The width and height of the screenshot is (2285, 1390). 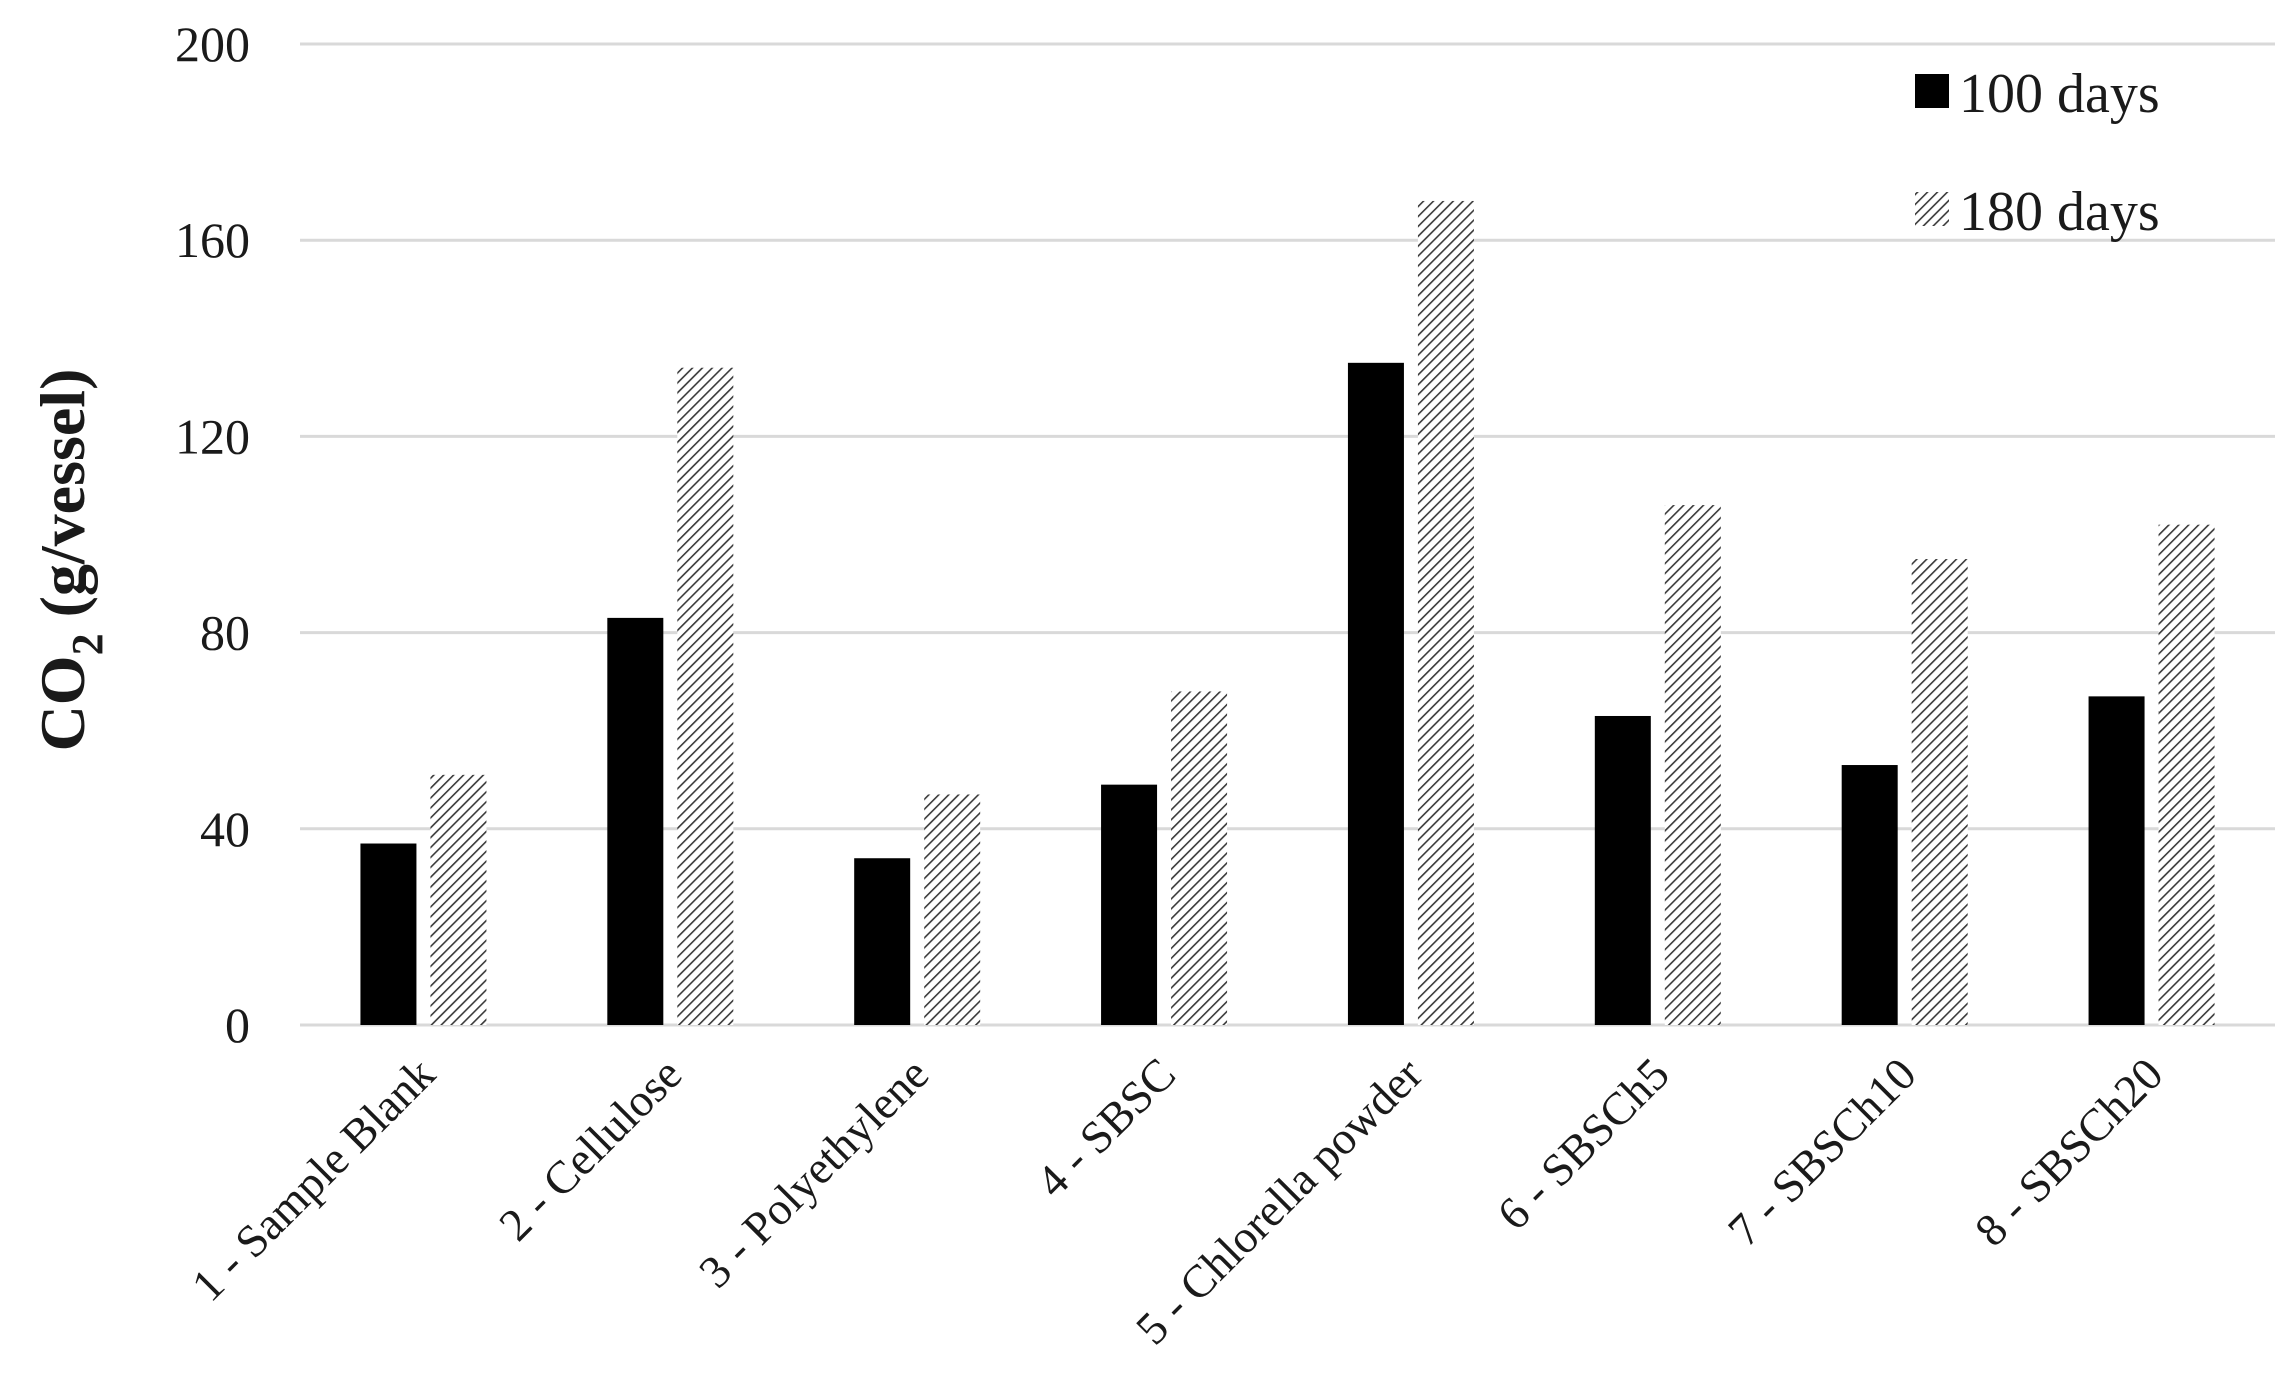 I want to click on x-category-label-7: 7 - SBSCh10, so click(x=1822, y=1152).